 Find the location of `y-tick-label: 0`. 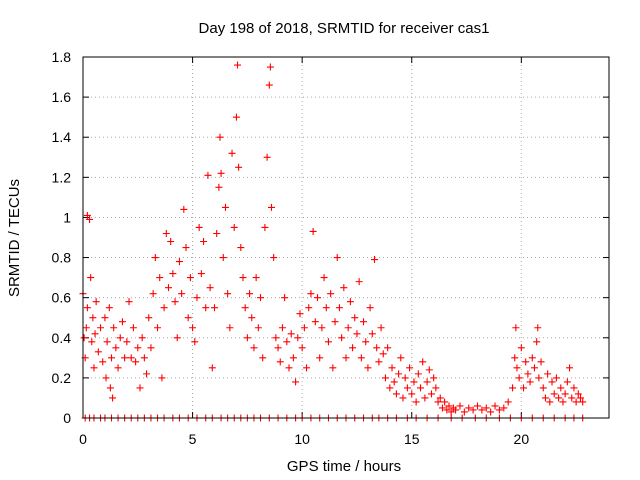

y-tick-label: 0 is located at coordinates (67, 418).